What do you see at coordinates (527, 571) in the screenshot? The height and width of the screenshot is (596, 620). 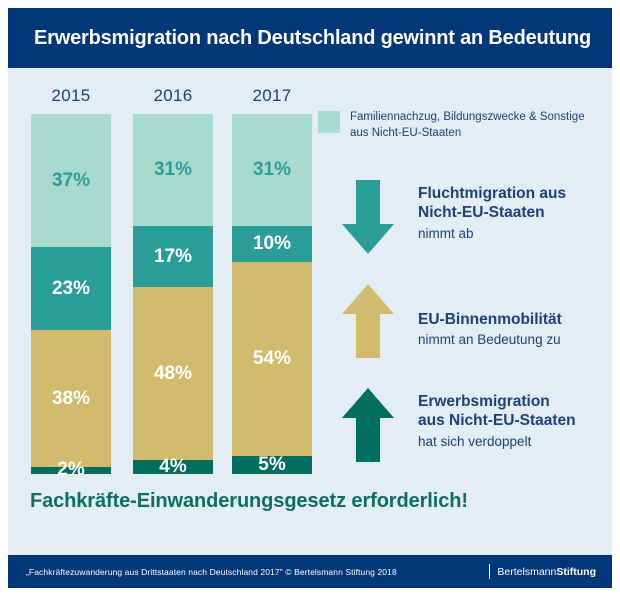 I see `logo-text-light: Bertelsmann` at bounding box center [527, 571].